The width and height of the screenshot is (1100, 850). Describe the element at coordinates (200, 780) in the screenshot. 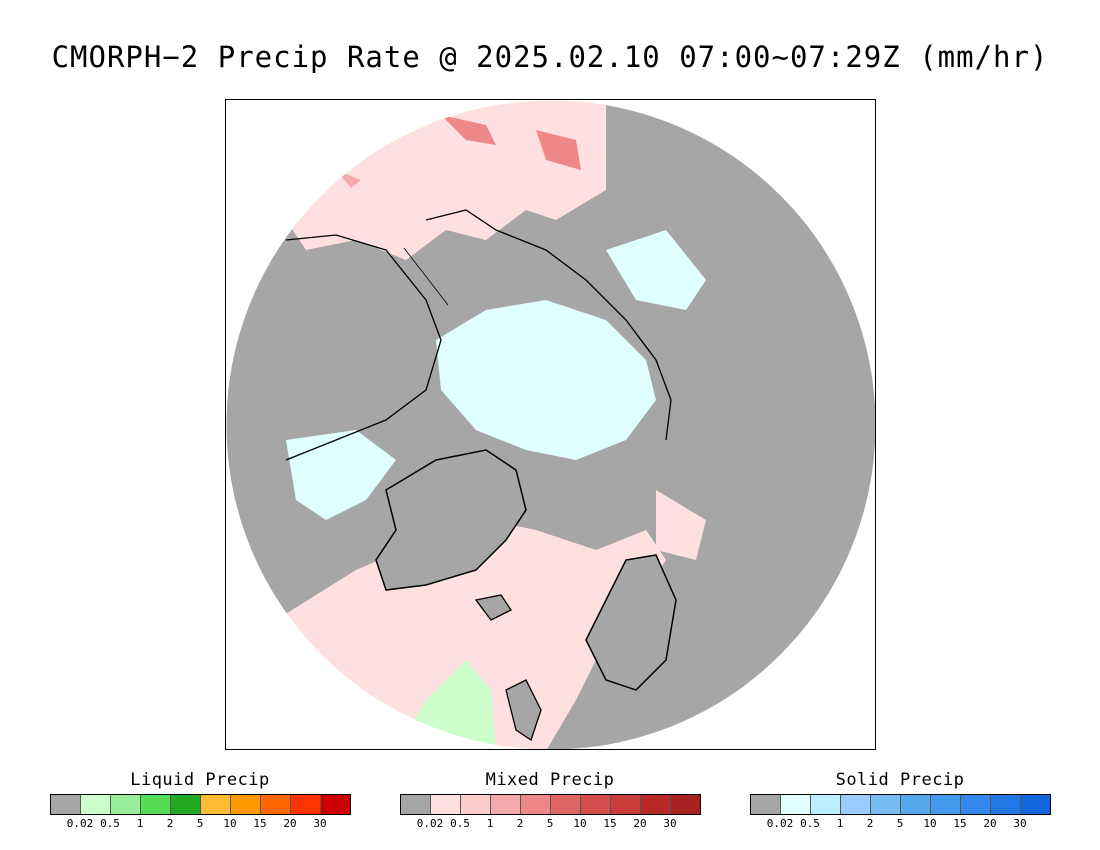

I see `legend-liquid-title: Liquid Precip` at that location.